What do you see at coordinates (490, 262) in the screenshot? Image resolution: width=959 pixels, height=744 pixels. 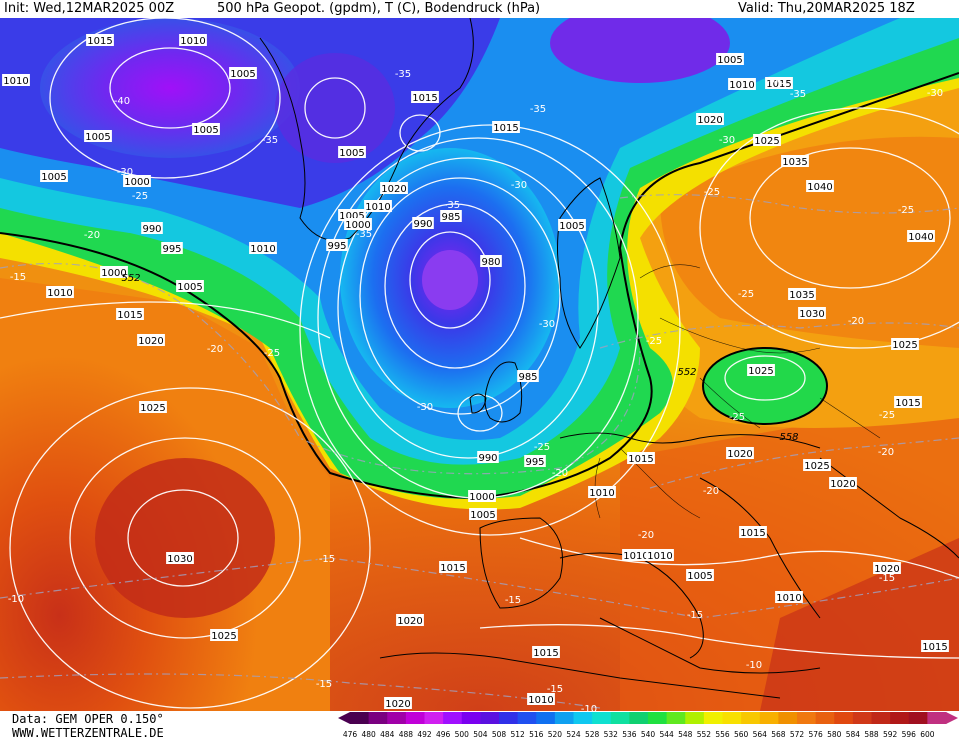 I see `pressure-label-text: 980` at bounding box center [490, 262].